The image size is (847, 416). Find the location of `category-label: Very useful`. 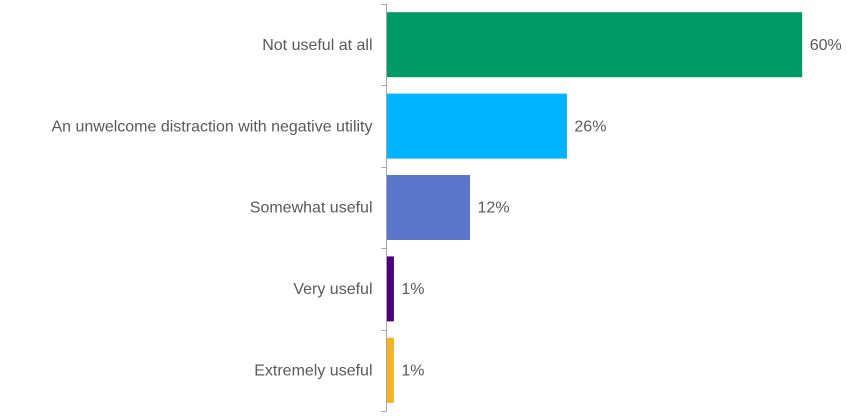

category-label: Very useful is located at coordinates (332, 289).